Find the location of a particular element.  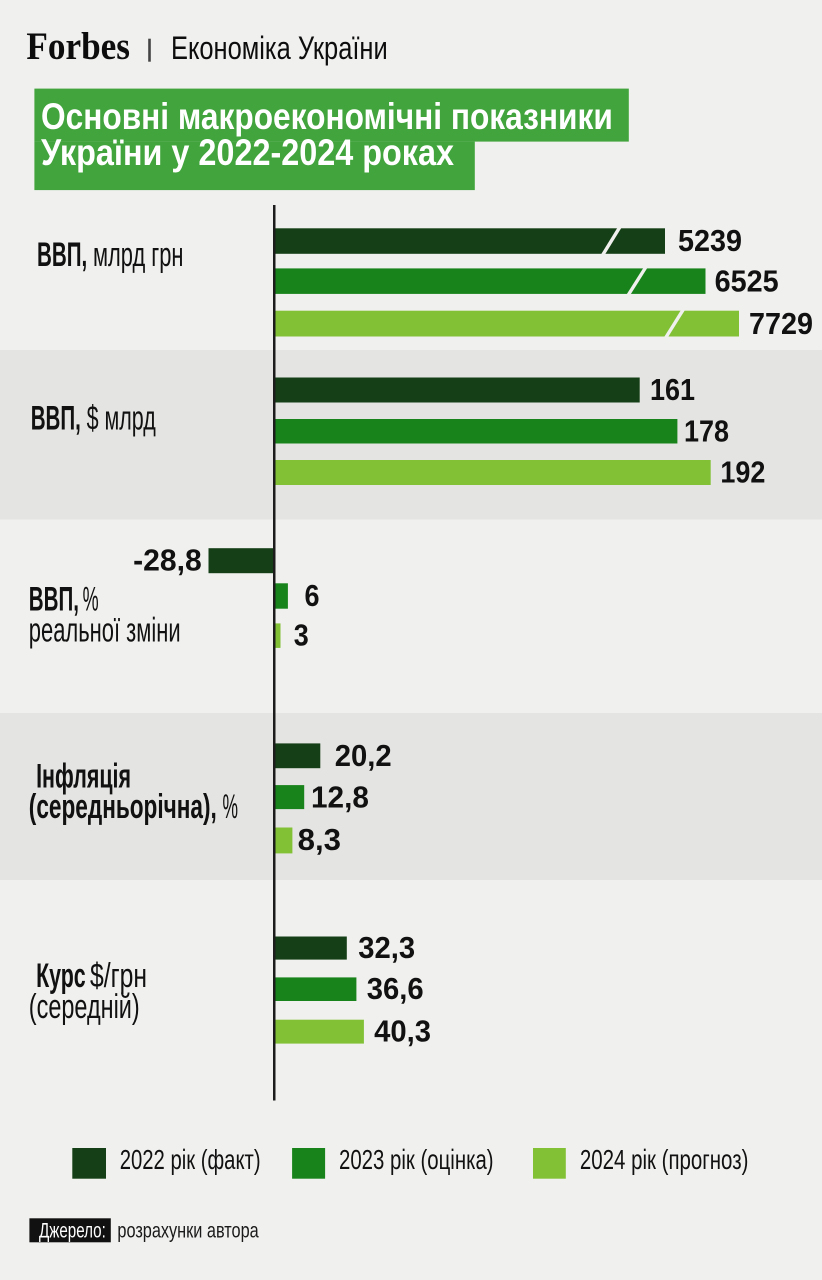

svg-text: Інфляція is located at coordinates (83, 777).